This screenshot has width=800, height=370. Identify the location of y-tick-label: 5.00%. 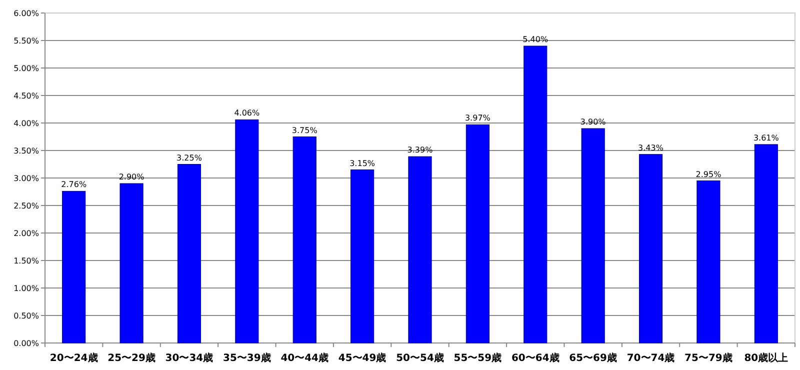
(27, 68).